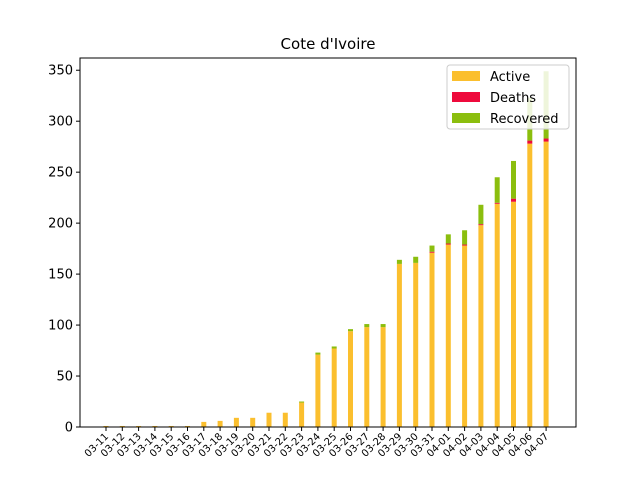  I want to click on legend: Active Deaths Recovered, so click(508, 97).